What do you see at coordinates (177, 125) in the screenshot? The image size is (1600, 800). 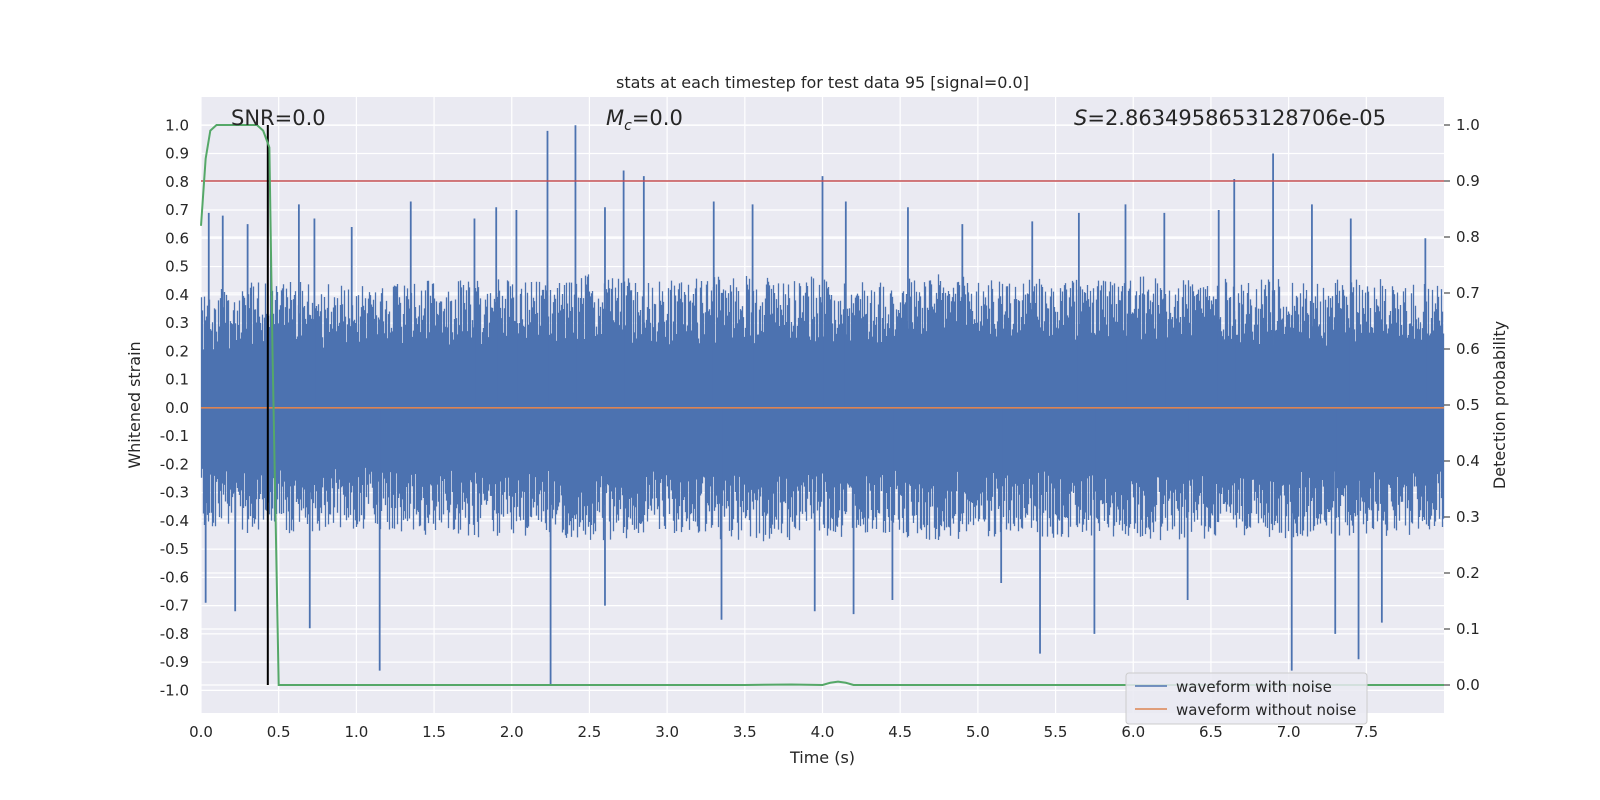 I see `y-tick-label: 1.0` at bounding box center [177, 125].